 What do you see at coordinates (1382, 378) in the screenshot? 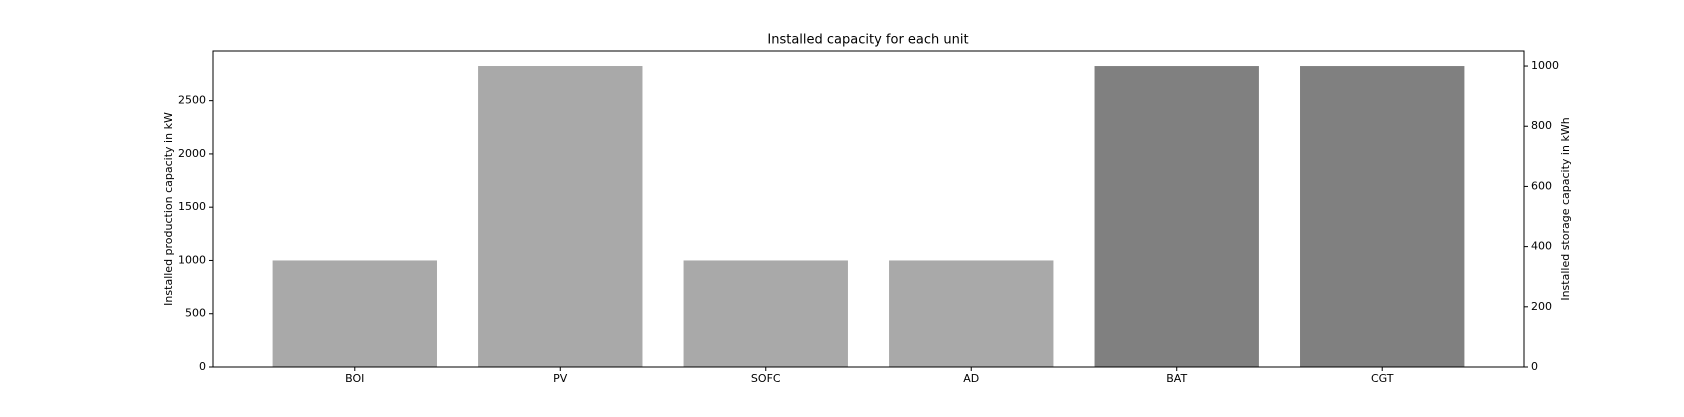
I see `x-tick-label: CGT` at bounding box center [1382, 378].